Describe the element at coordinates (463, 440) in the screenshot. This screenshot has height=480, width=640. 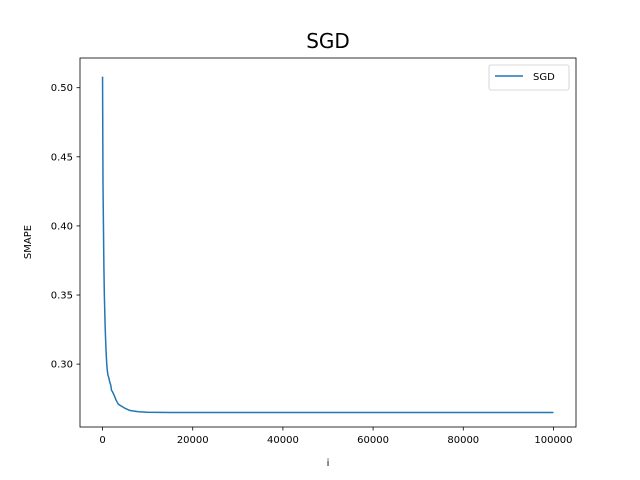
I see `x-tick-label: 80000` at that location.